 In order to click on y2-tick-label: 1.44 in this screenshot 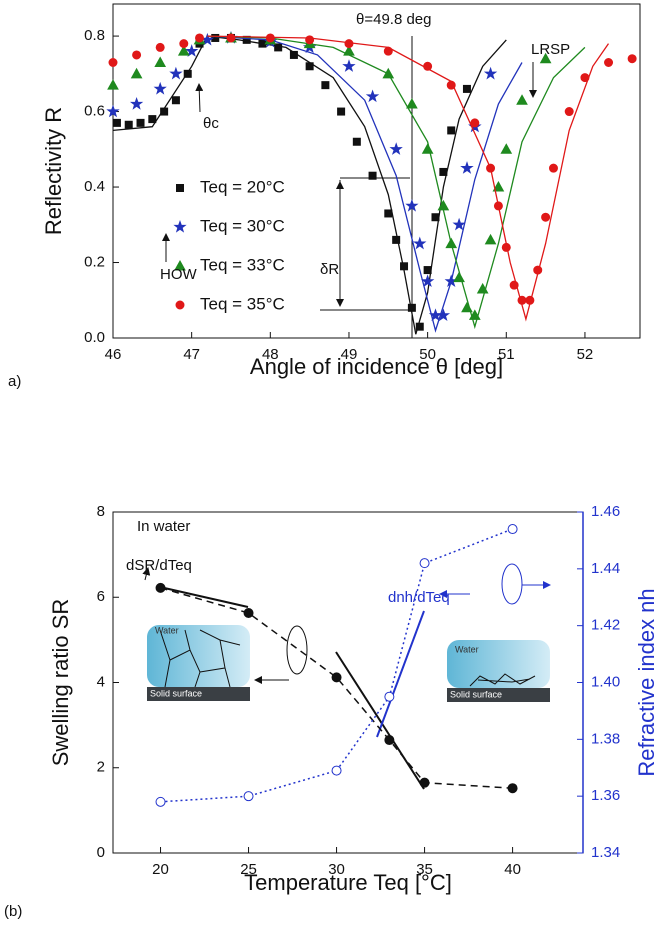, I will do `click(605, 568)`.